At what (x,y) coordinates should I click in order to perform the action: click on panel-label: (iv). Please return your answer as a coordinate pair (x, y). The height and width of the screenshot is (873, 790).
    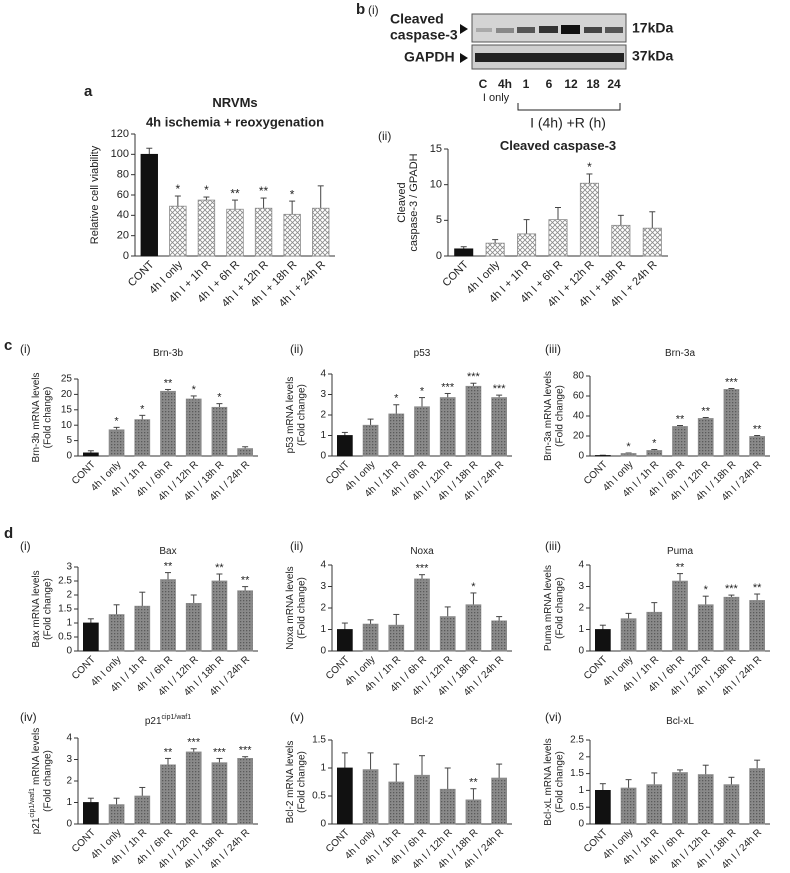
    Looking at the image, I should click on (28, 717).